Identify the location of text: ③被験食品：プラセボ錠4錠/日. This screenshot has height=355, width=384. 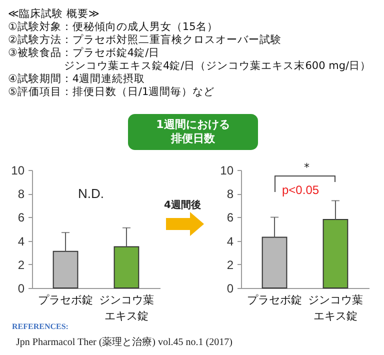
(84, 53).